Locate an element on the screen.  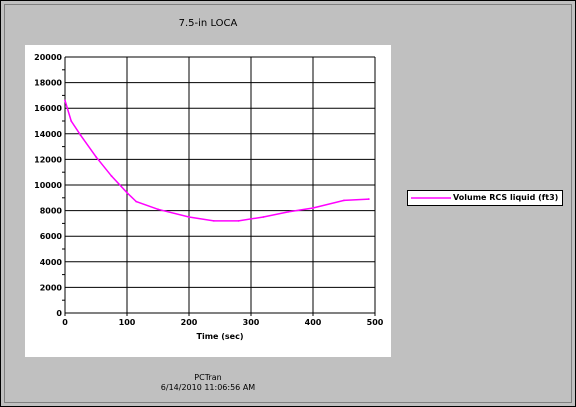
x-tick-label: 0 is located at coordinates (65, 322).